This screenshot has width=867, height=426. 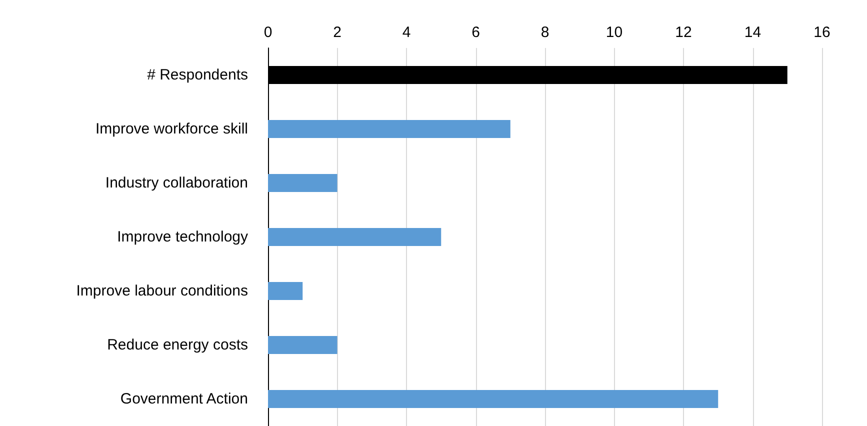 I want to click on y-tick-label: Industry collaboration, so click(x=176, y=183).